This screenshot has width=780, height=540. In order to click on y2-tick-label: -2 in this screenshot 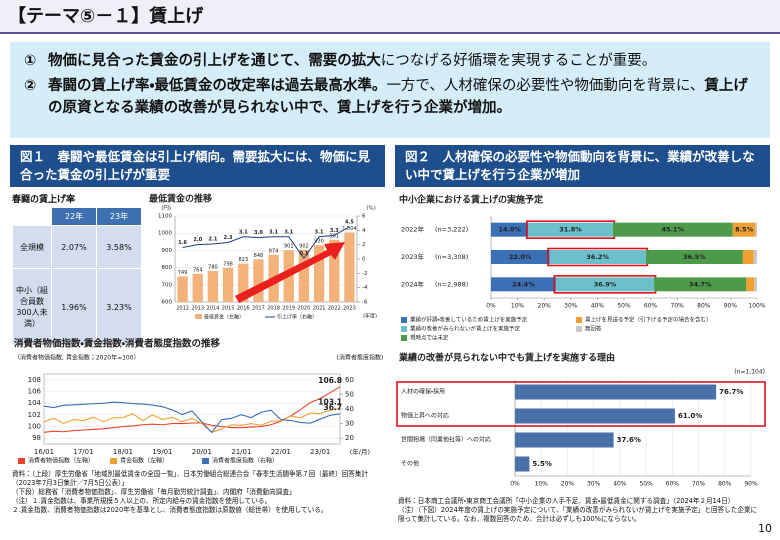, I will do `click(364, 274)`.